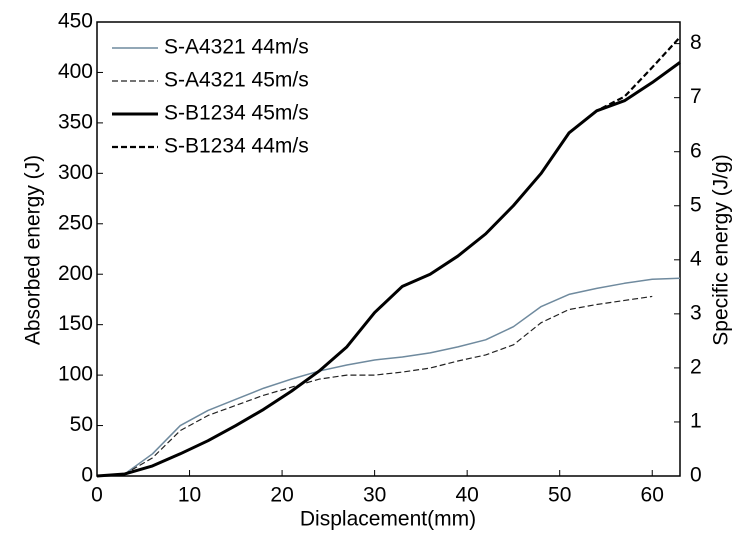  Describe the element at coordinates (696, 204) in the screenshot. I see `y2-tick-label: 5` at that location.